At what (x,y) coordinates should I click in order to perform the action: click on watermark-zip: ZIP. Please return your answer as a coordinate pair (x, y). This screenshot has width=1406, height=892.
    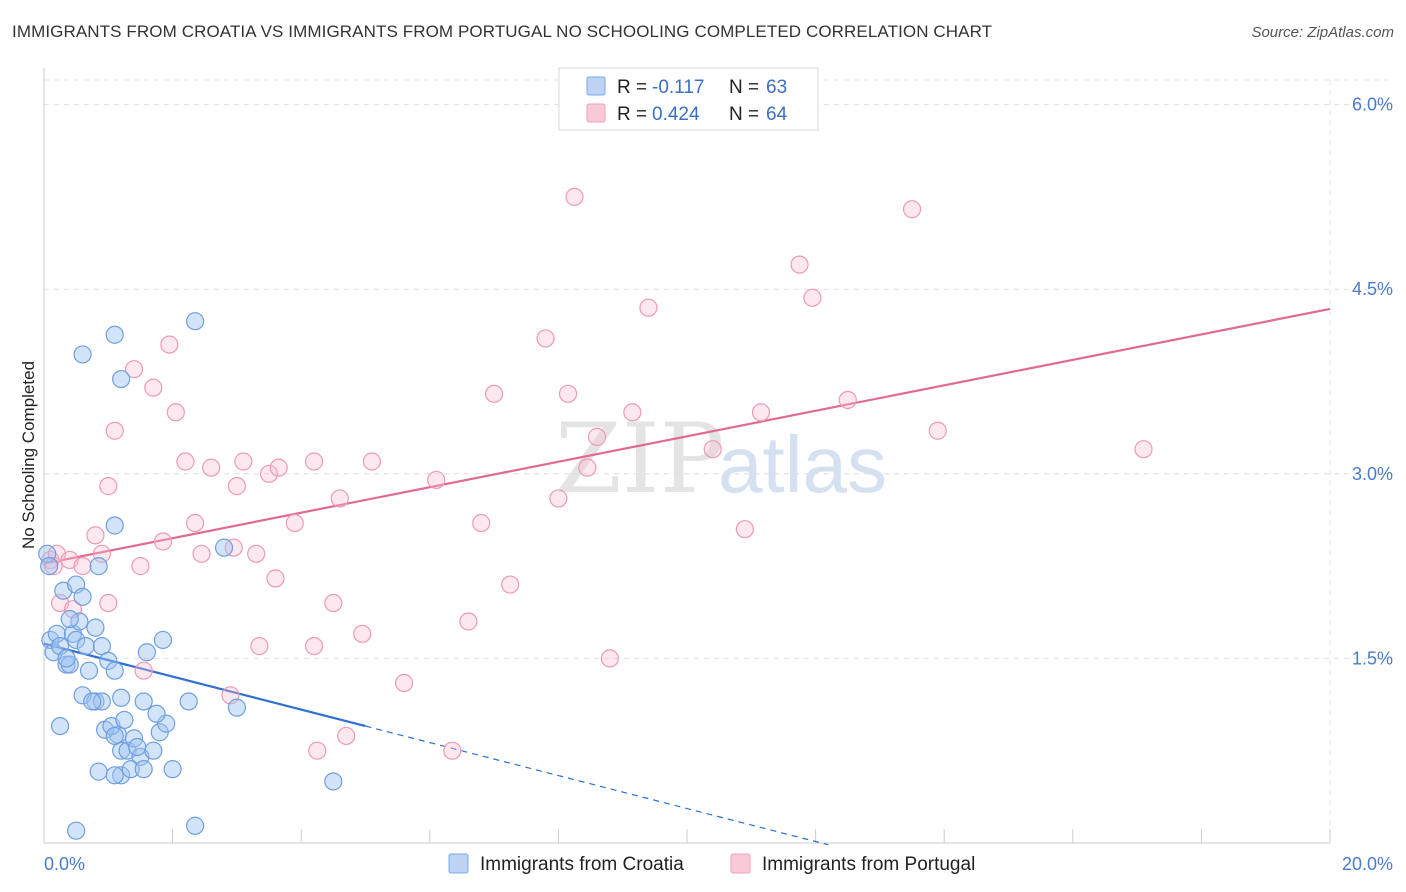
    Looking at the image, I should click on (639, 459).